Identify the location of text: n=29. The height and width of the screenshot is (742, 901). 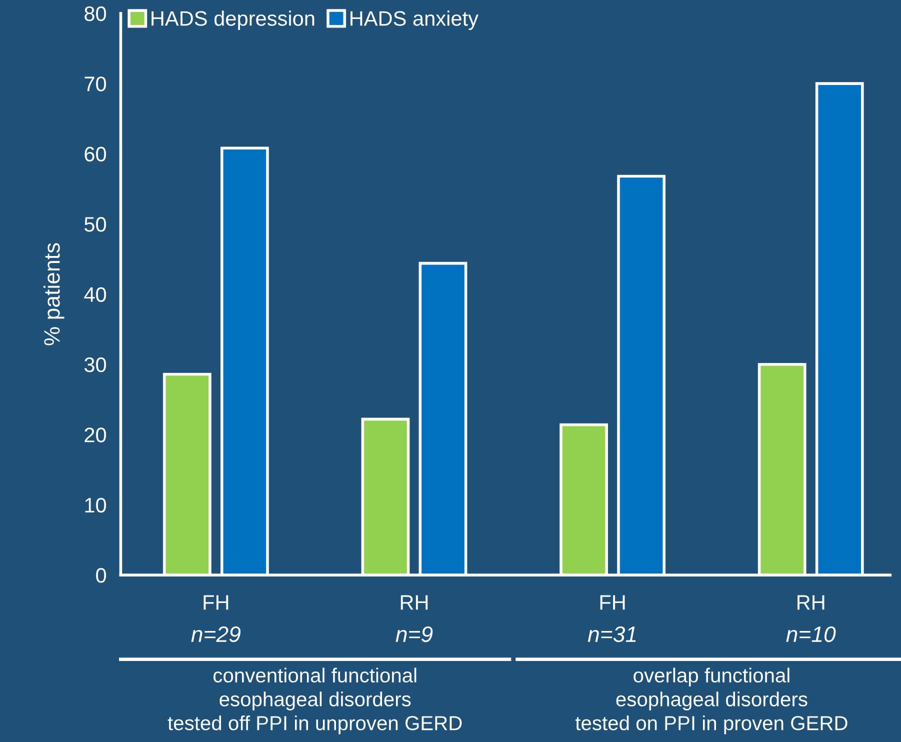
(215, 634).